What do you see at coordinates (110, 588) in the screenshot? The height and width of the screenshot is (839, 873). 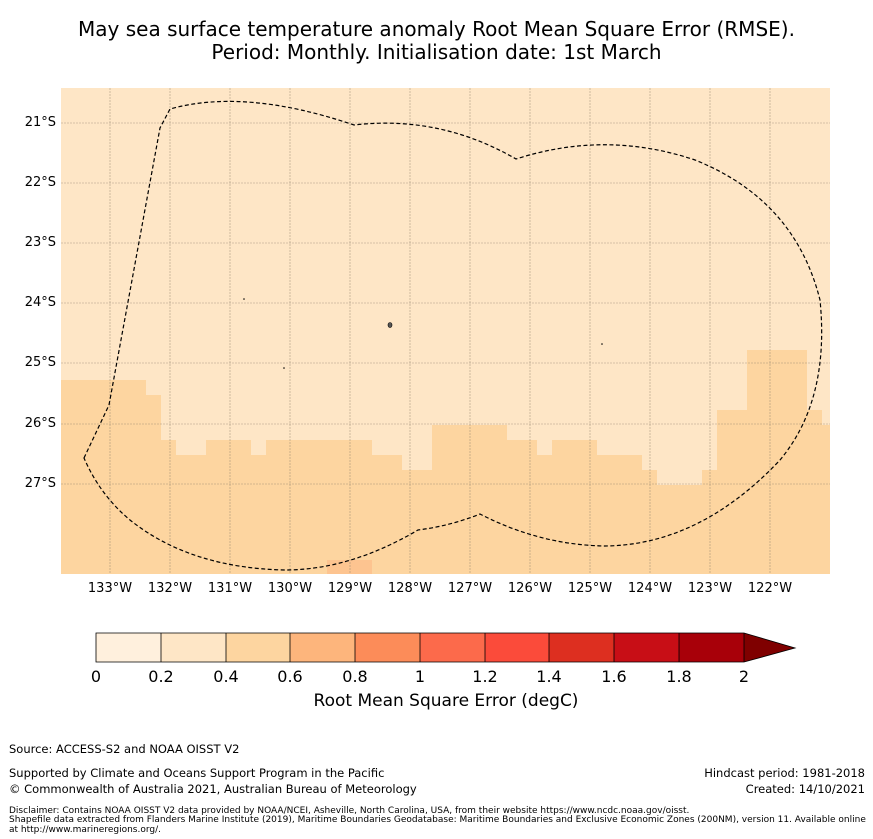 I see `lon-label: 133°W` at bounding box center [110, 588].